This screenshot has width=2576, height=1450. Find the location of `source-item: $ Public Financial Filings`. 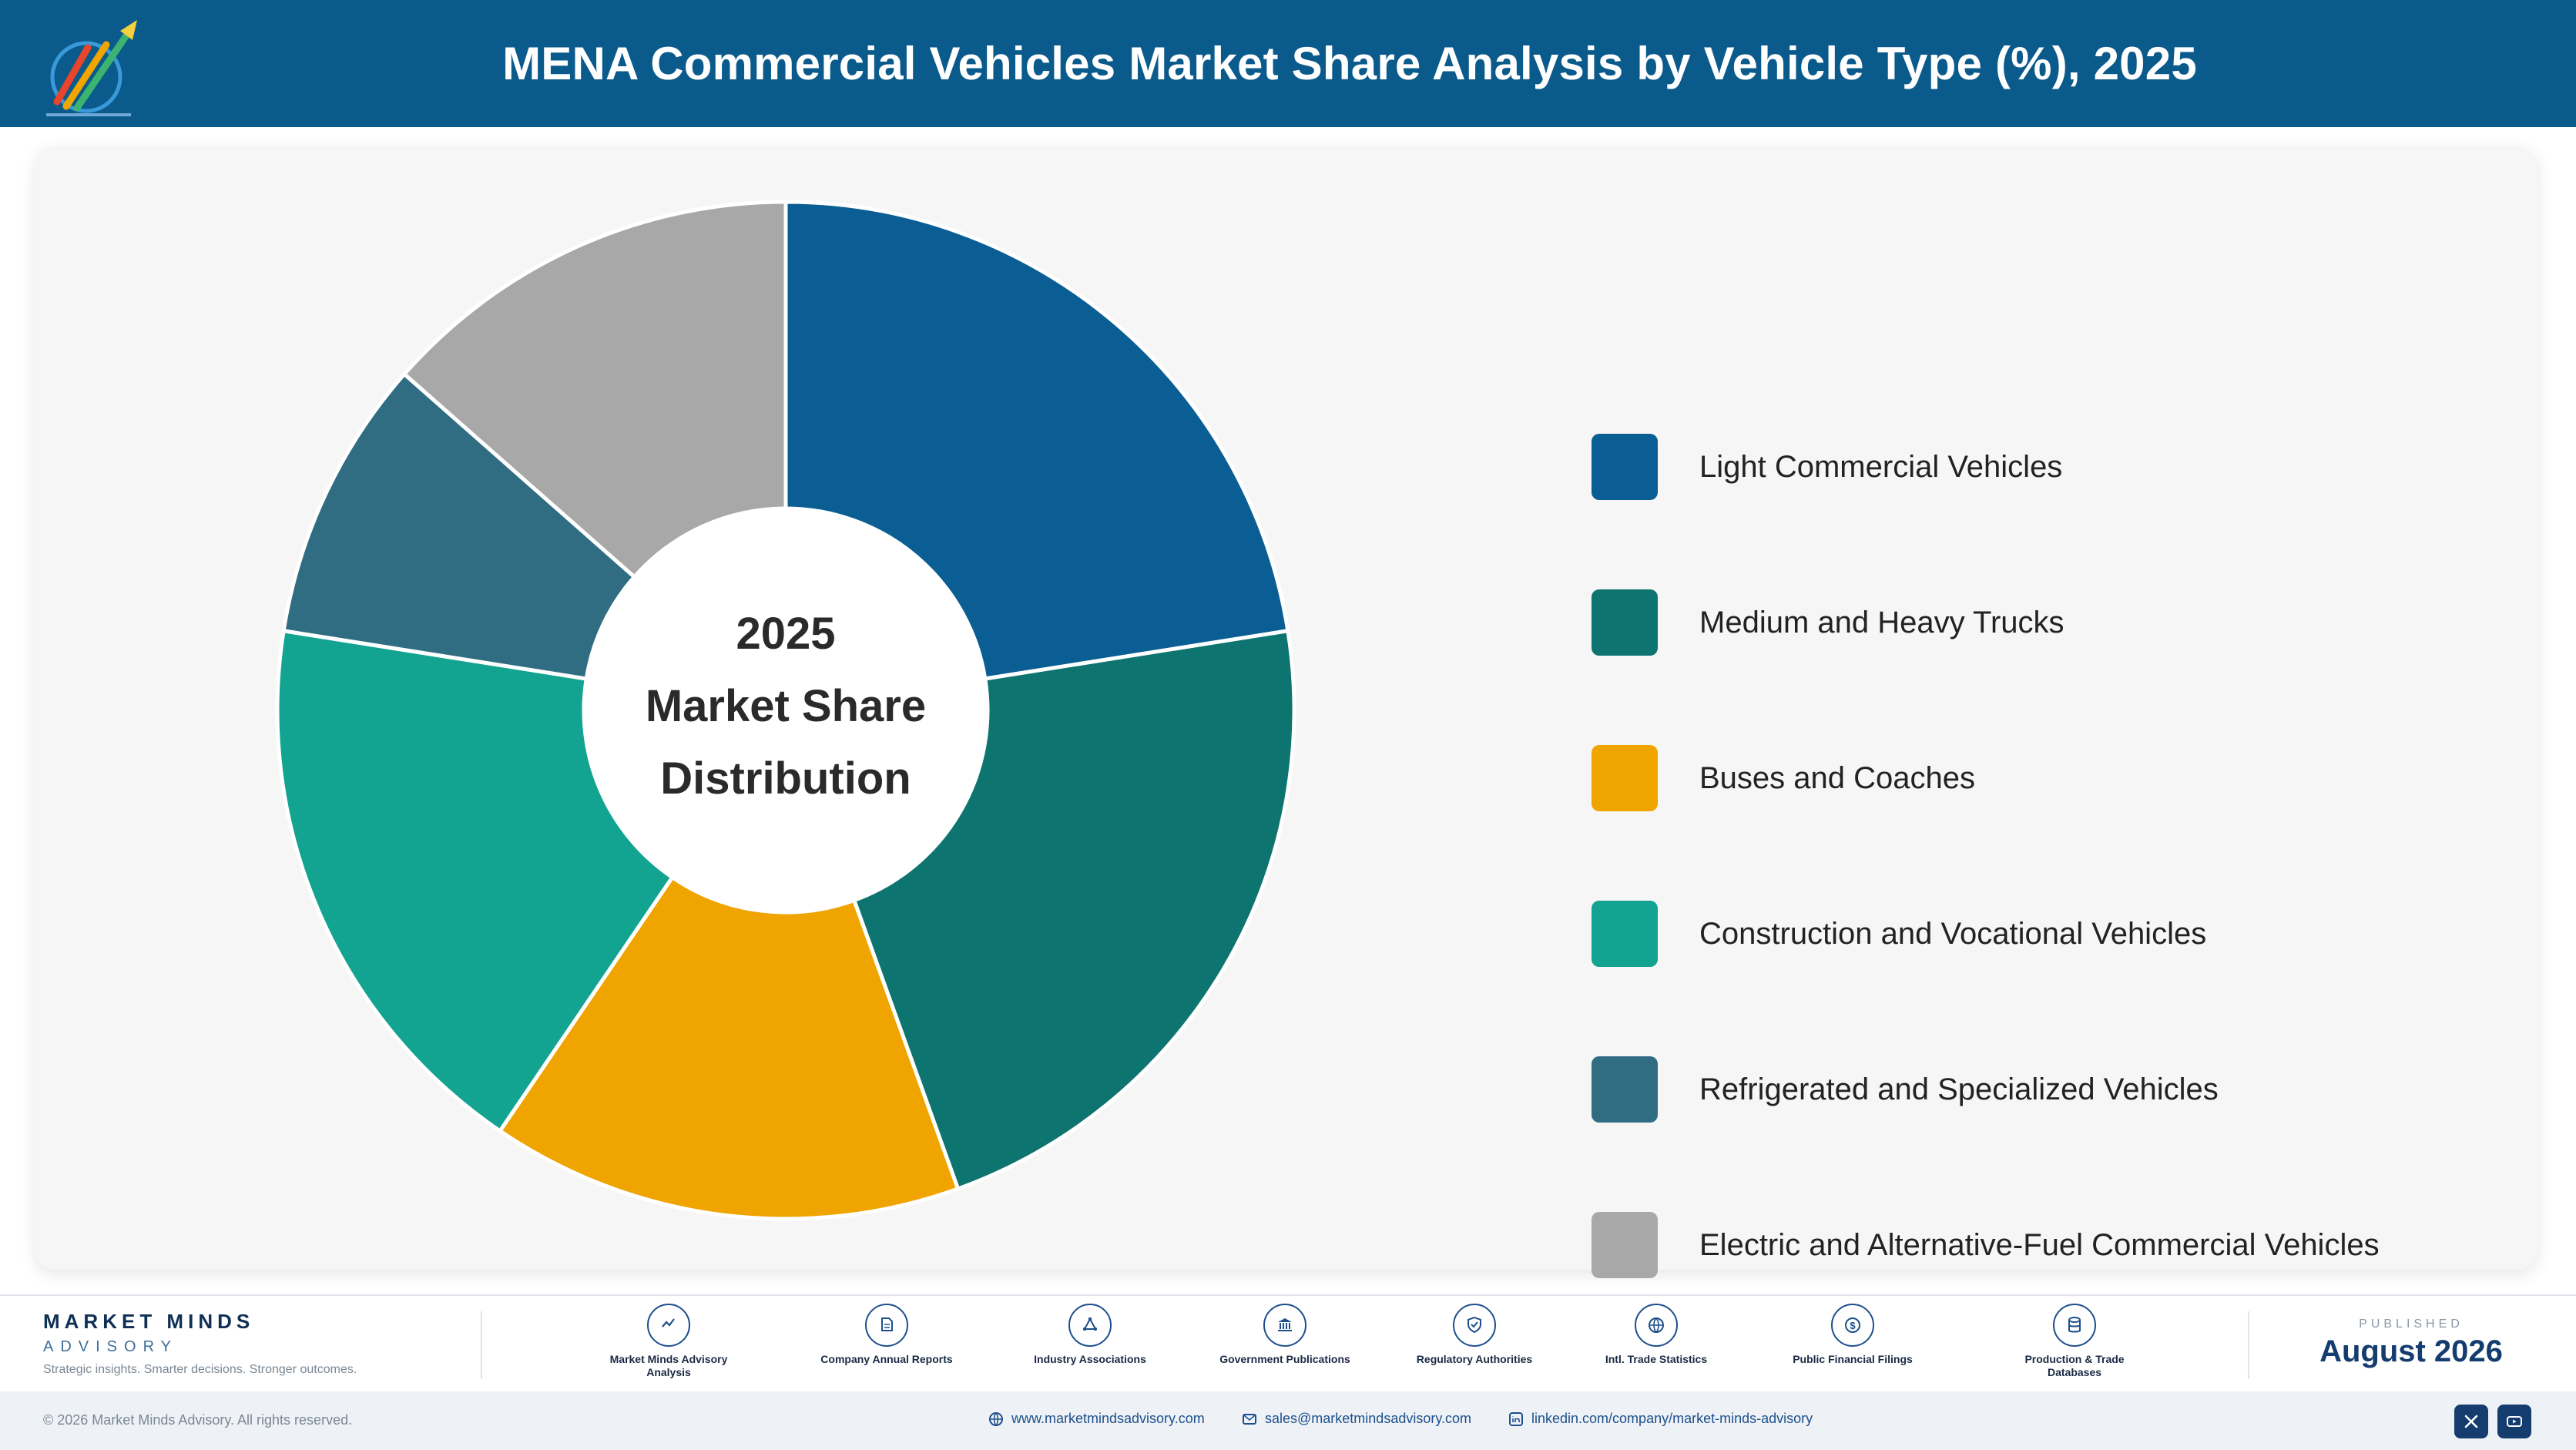

source-item: $ Public Financial Filings is located at coordinates (1853, 1335).